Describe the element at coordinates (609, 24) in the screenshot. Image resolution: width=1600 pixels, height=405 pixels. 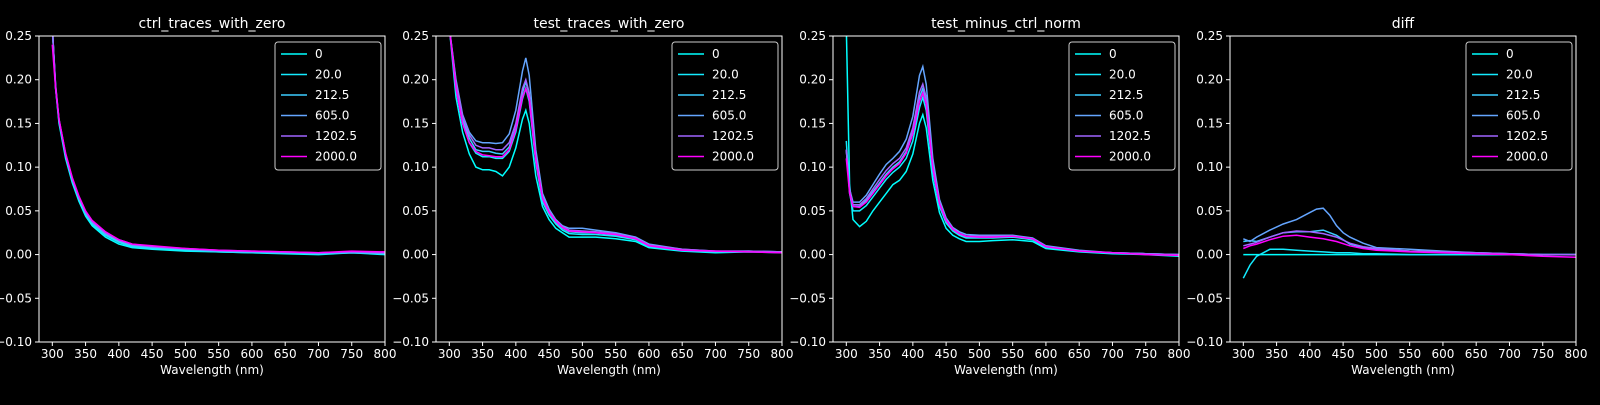
I see `chart-title: test_traces_with_zero` at that location.